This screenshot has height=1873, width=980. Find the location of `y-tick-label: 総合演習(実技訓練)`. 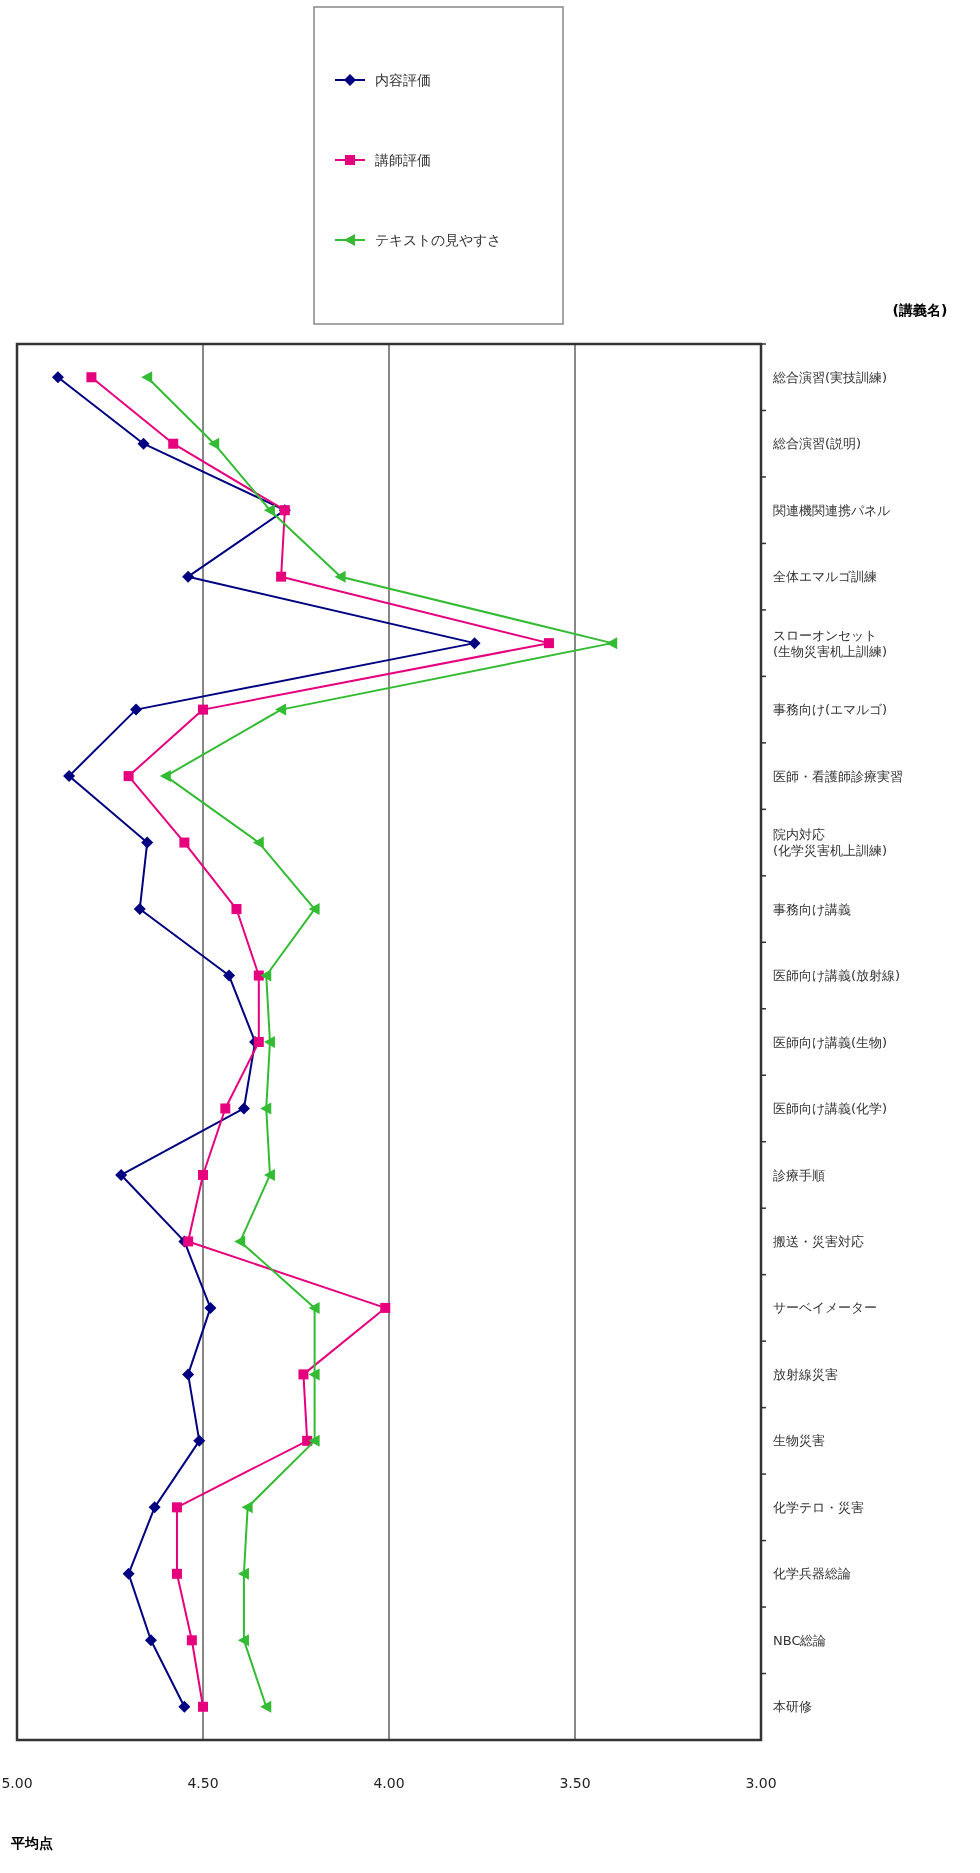

y-tick-label: 総合演習(実技訓練) is located at coordinates (830, 377).